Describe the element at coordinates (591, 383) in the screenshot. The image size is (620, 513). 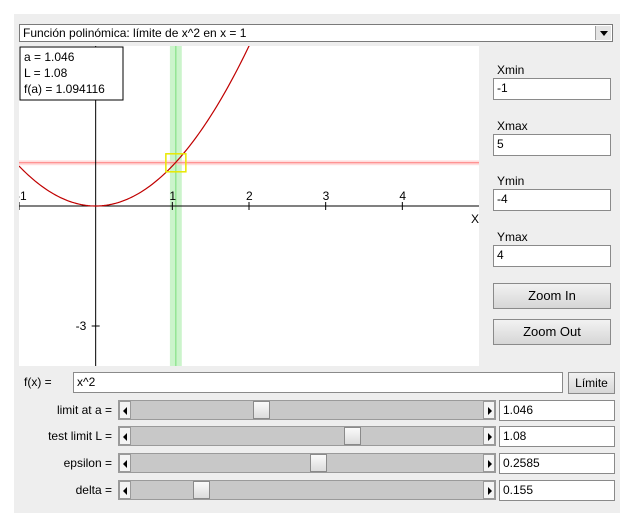
I see `limit-button: Límite` at that location.